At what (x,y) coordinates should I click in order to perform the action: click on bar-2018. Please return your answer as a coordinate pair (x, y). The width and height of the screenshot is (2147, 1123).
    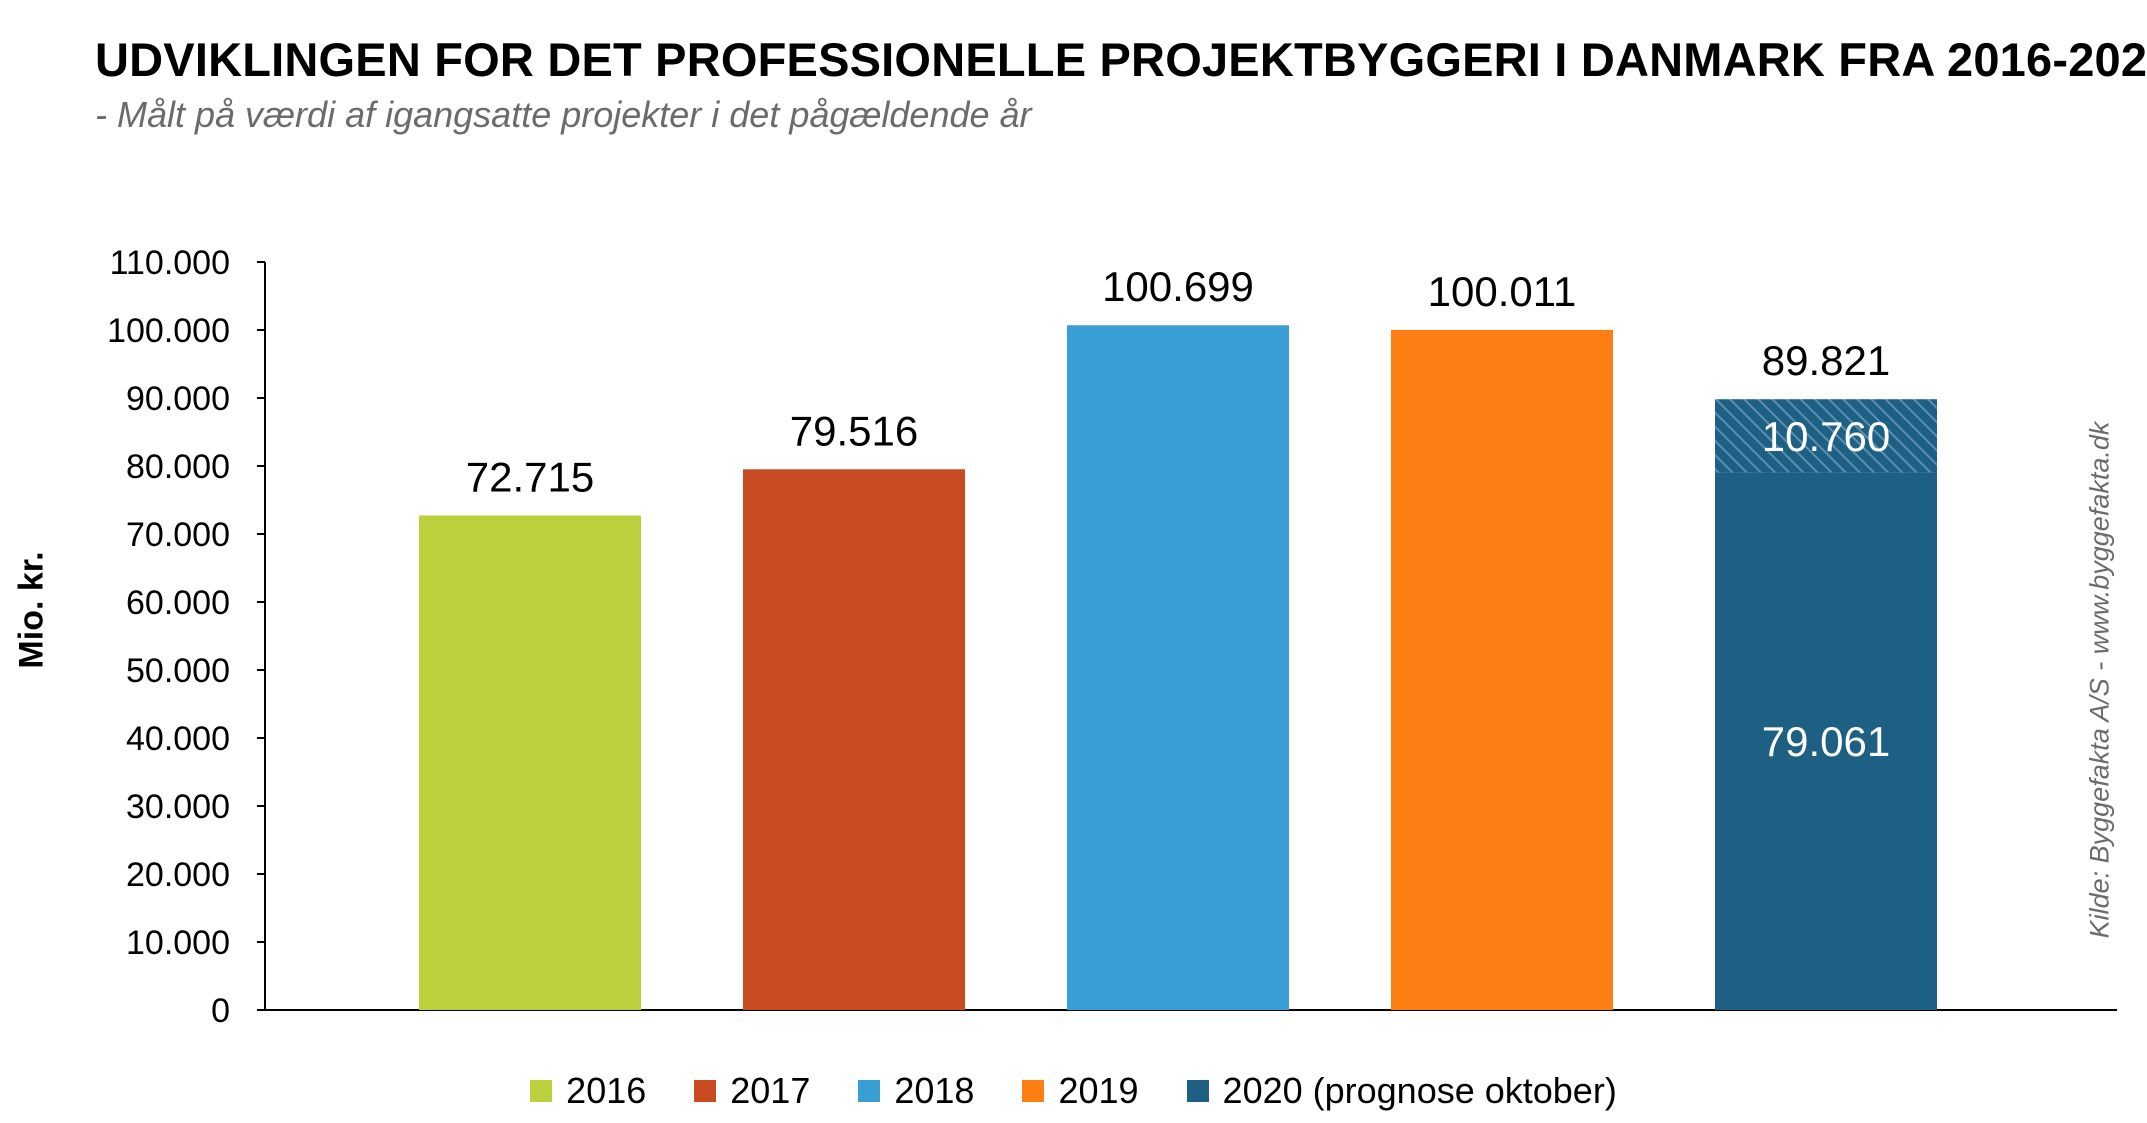
    Looking at the image, I should click on (1178, 667).